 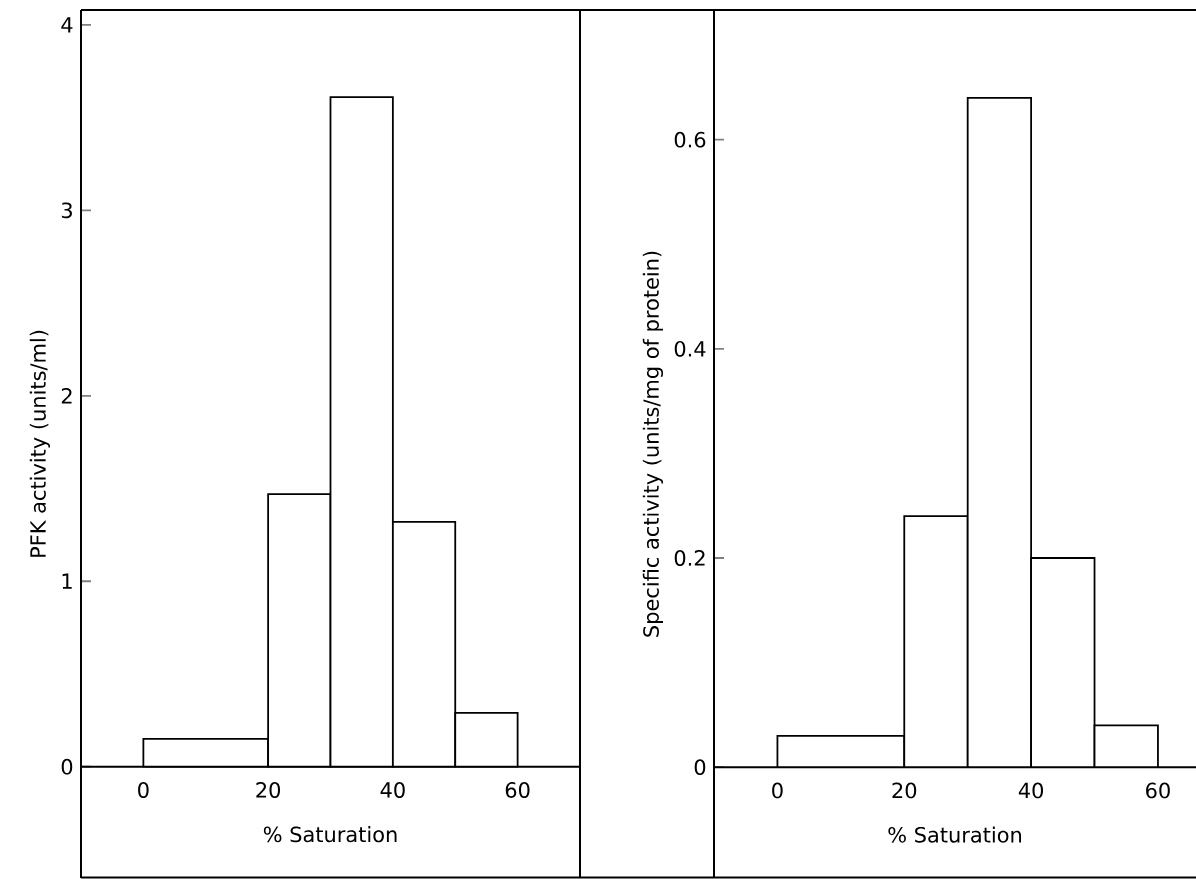 I want to click on y-tick-label: 0.6, so click(x=690, y=139).